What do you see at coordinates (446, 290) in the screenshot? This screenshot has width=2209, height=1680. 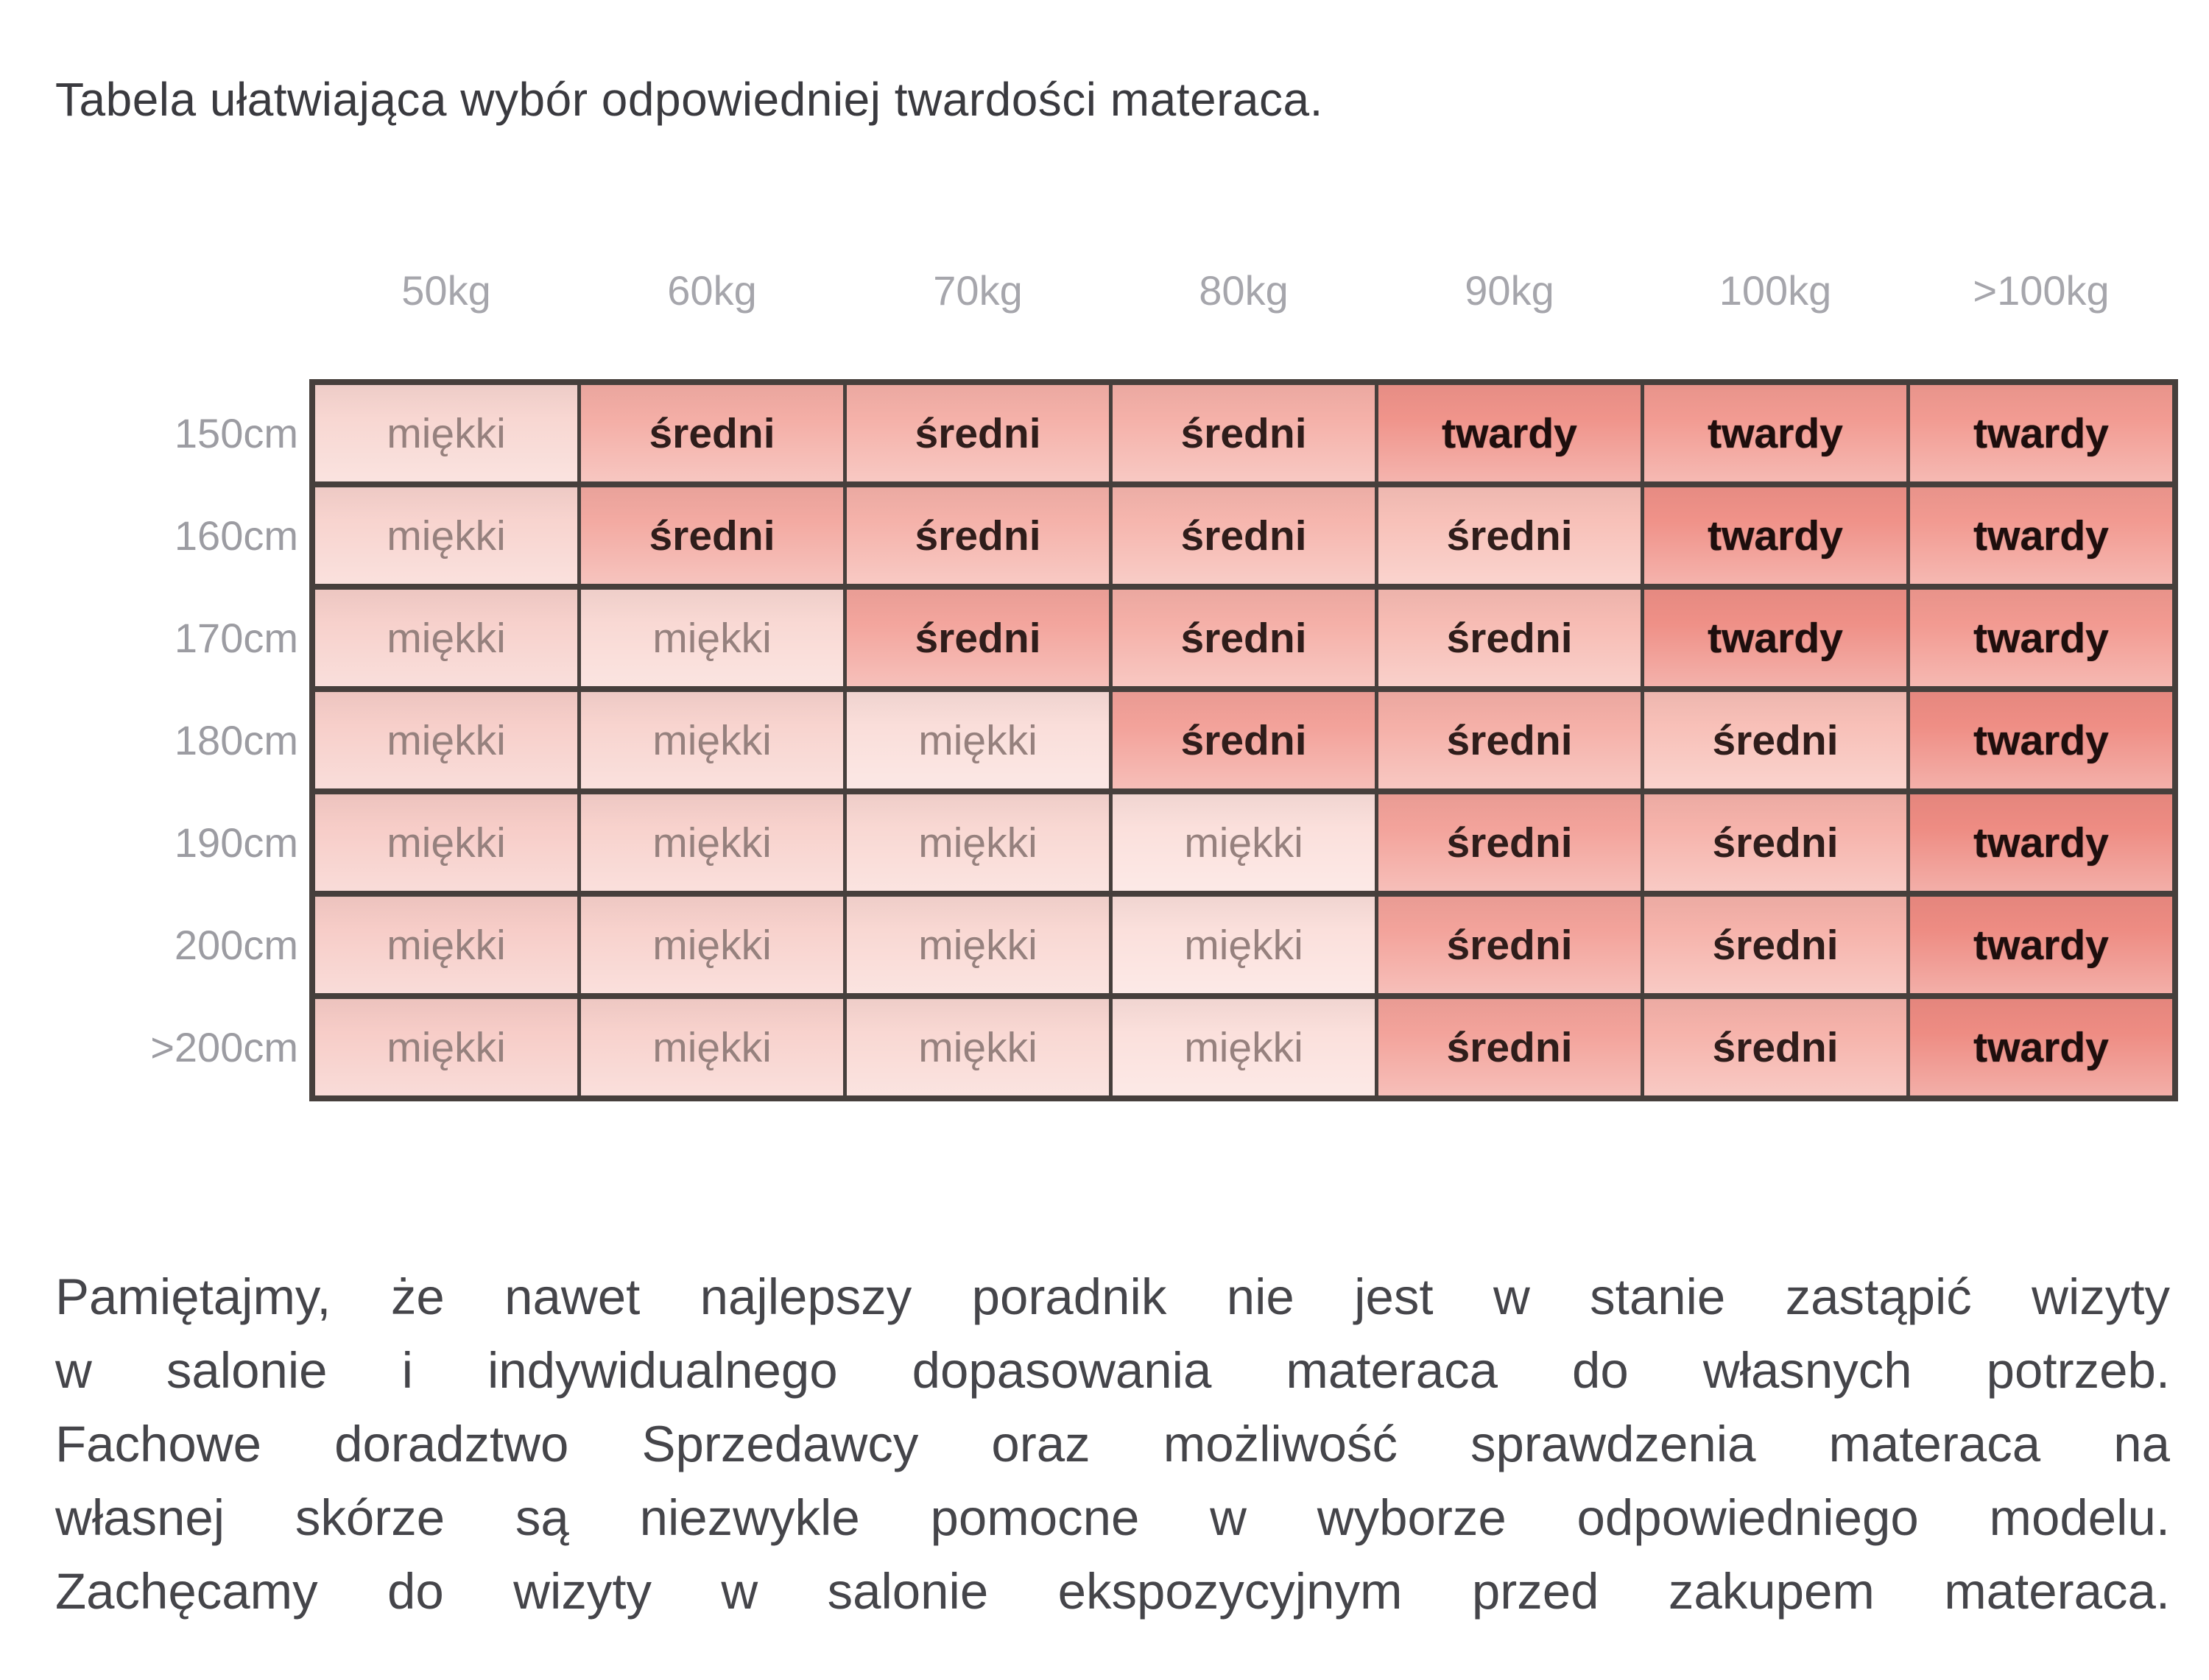 I see `weight-column-header: 50kg` at bounding box center [446, 290].